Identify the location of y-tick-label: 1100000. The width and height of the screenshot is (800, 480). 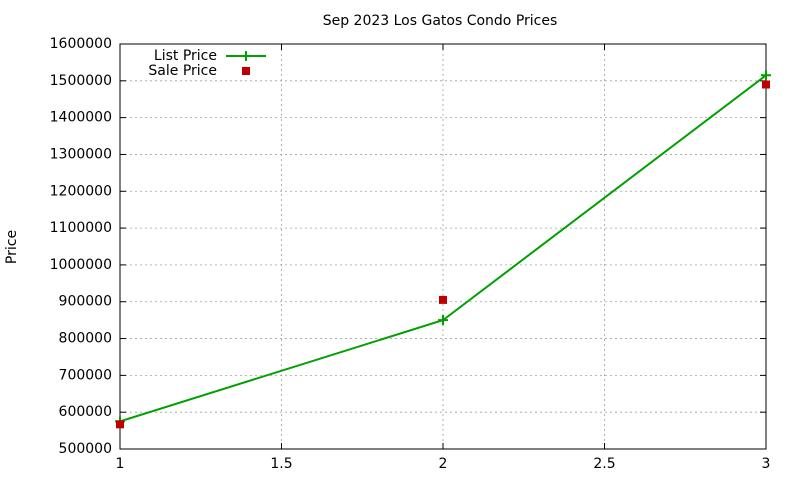
(81, 228).